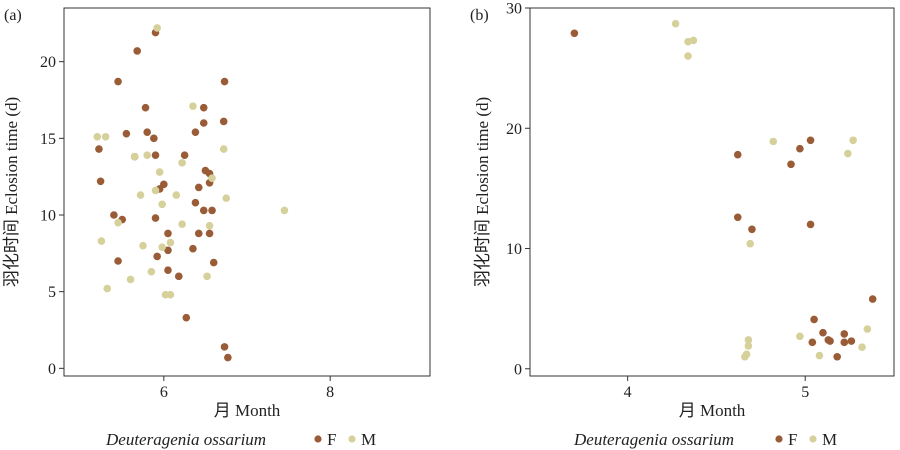 Image resolution: width=900 pixels, height=450 pixels. Describe the element at coordinates (11, 192) in the screenshot. I see `panel-a-y-axis-label: 羽化时间 Eclosion time (d)` at that location.